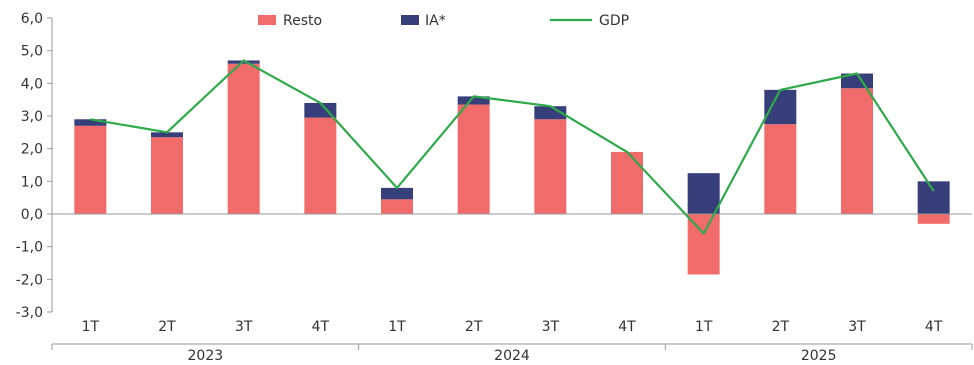 The height and width of the screenshot is (365, 974). What do you see at coordinates (512, 356) in the screenshot?
I see `year-label: 2024` at bounding box center [512, 356].